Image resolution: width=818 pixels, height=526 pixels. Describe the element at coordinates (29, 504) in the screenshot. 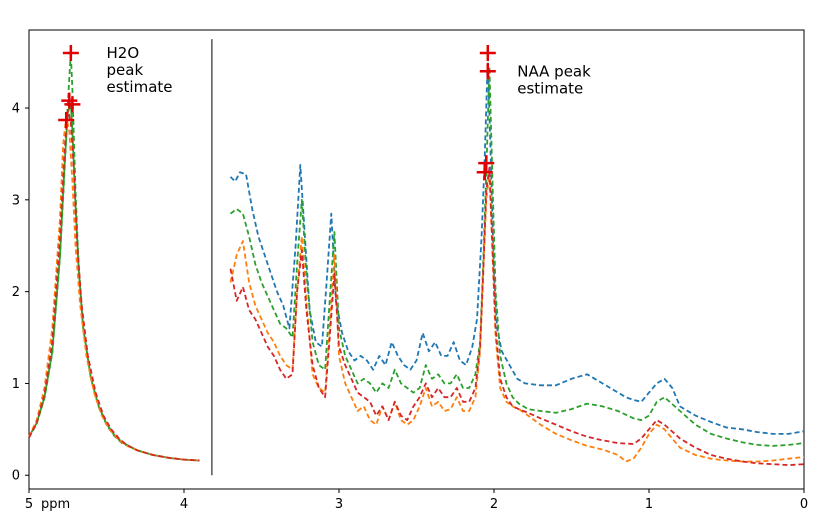

I see `x-tick-label: 5` at that location.